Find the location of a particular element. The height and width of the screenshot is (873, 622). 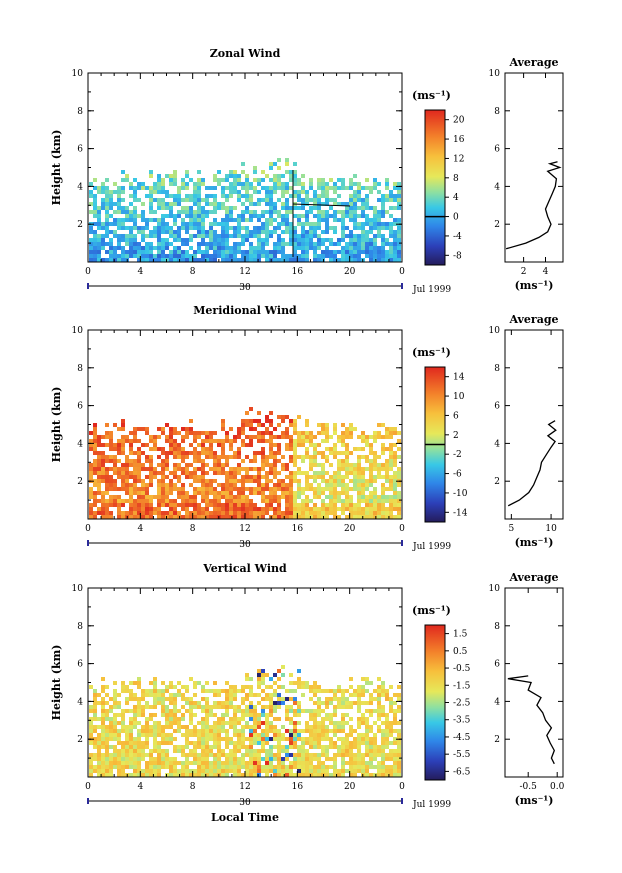

x-tick-label: 8 is located at coordinates (193, 787).